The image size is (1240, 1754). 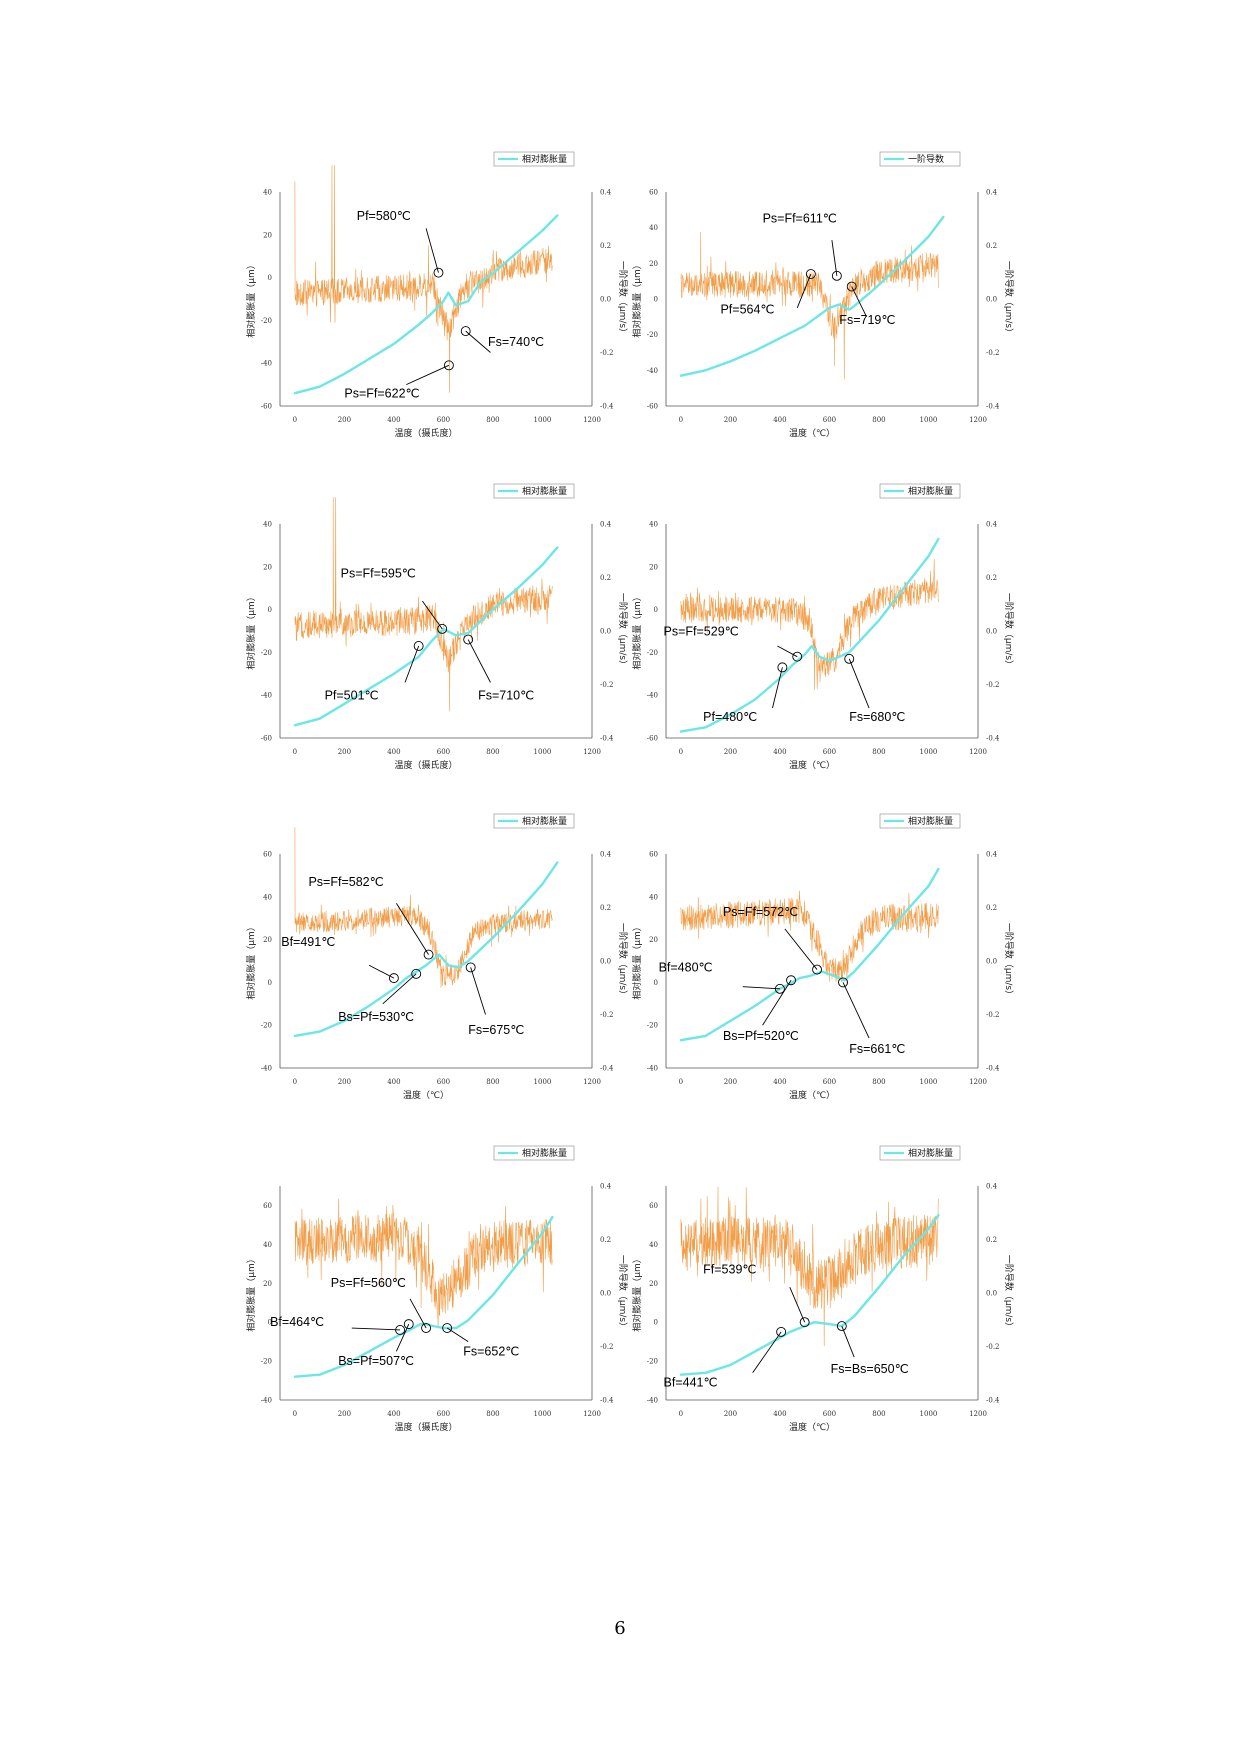 I want to click on annotation-label: Bs=Pf=507℃, so click(x=376, y=1361).